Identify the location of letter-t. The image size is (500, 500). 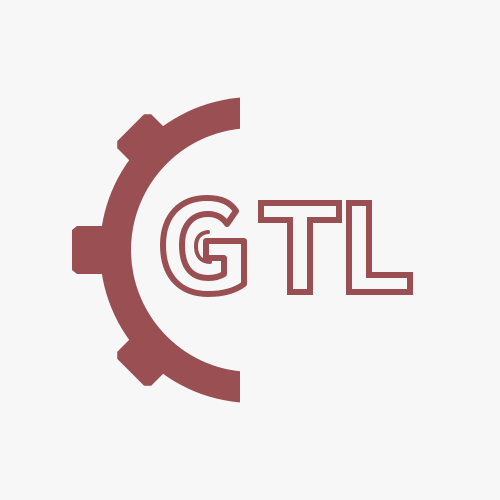
(300, 247).